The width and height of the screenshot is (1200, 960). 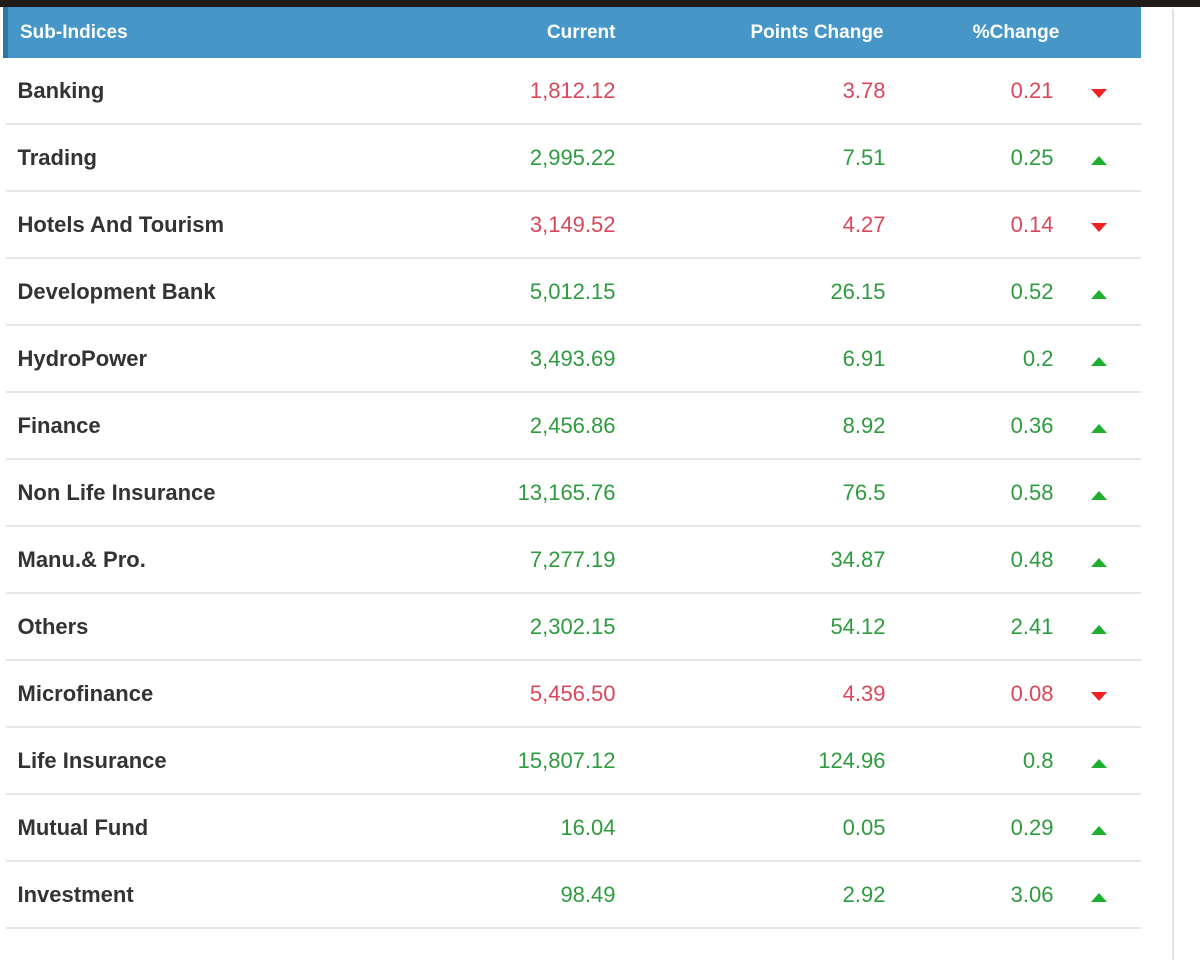 What do you see at coordinates (527, 359) in the screenshot?
I see `current-value: 3,493.69` at bounding box center [527, 359].